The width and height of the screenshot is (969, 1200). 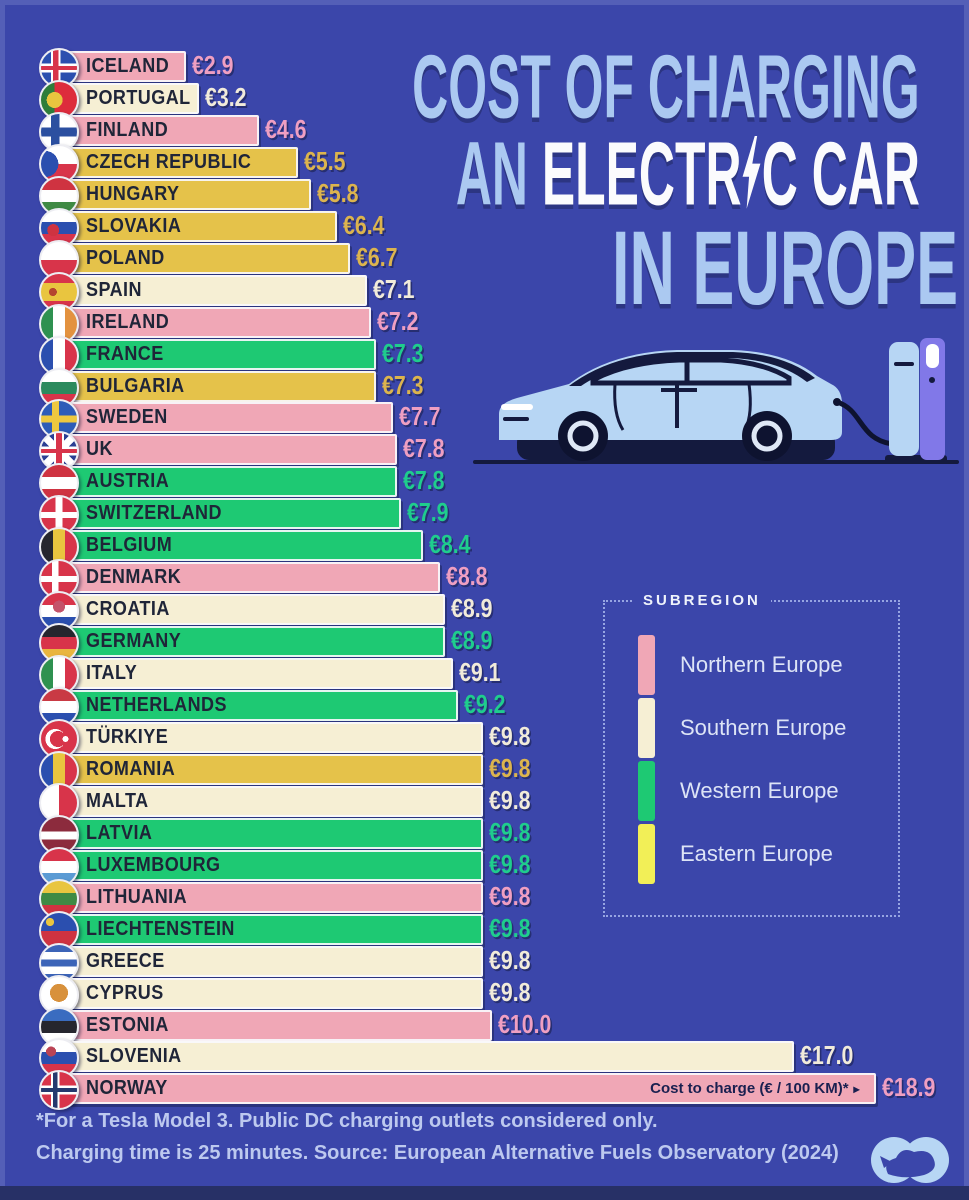 I want to click on chart-row-bulgaria: BULGARIA €7.3, so click(x=499, y=387).